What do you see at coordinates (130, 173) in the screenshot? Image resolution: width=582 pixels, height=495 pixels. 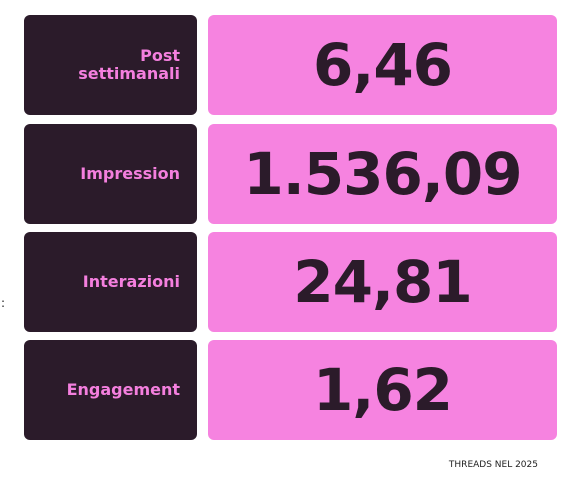 I see `stat-label: Impression` at bounding box center [130, 173].